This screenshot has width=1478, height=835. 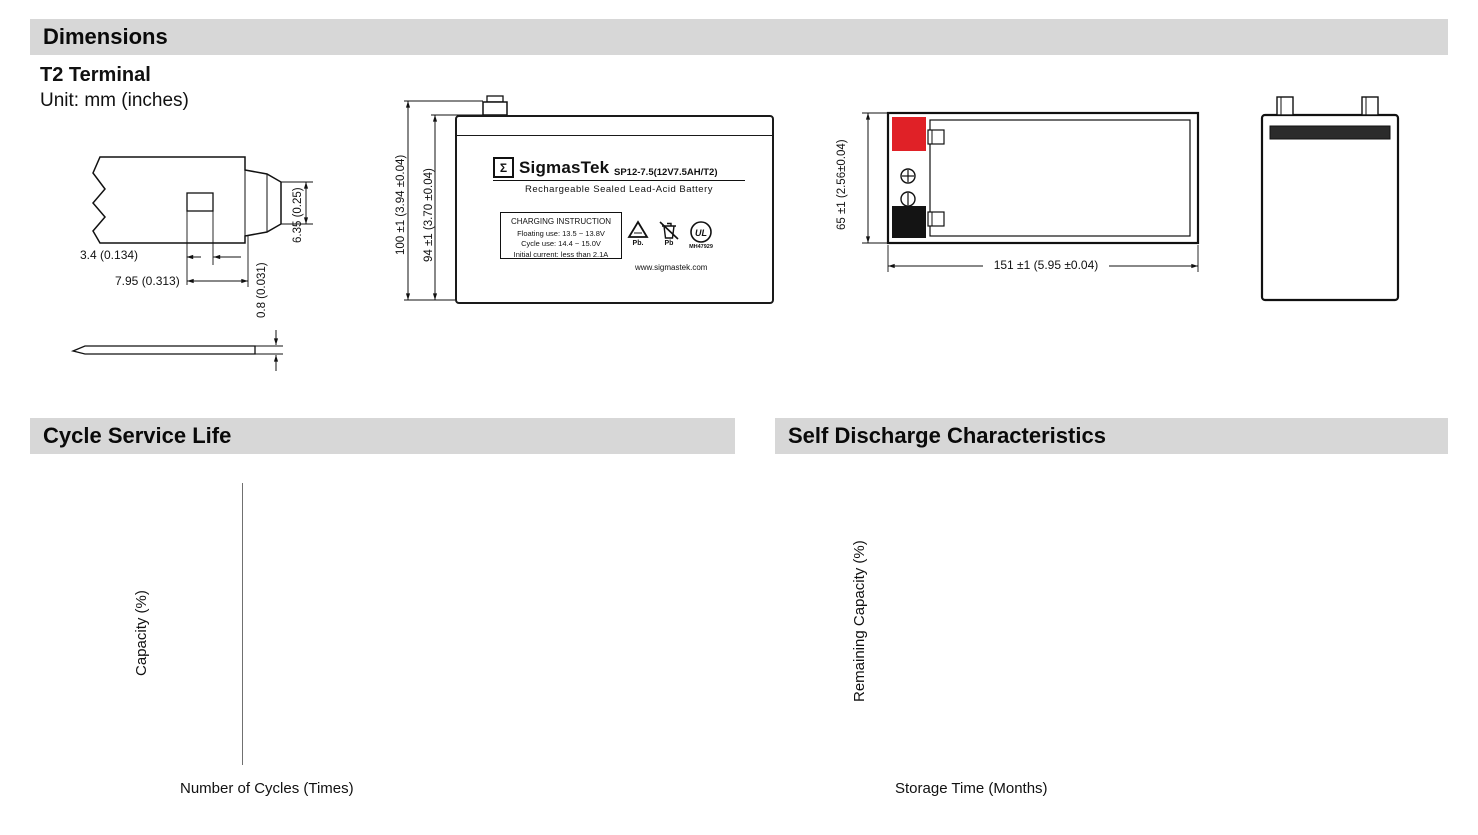 I want to click on terminal-type-title: T2 Terminal, so click(x=95, y=75).